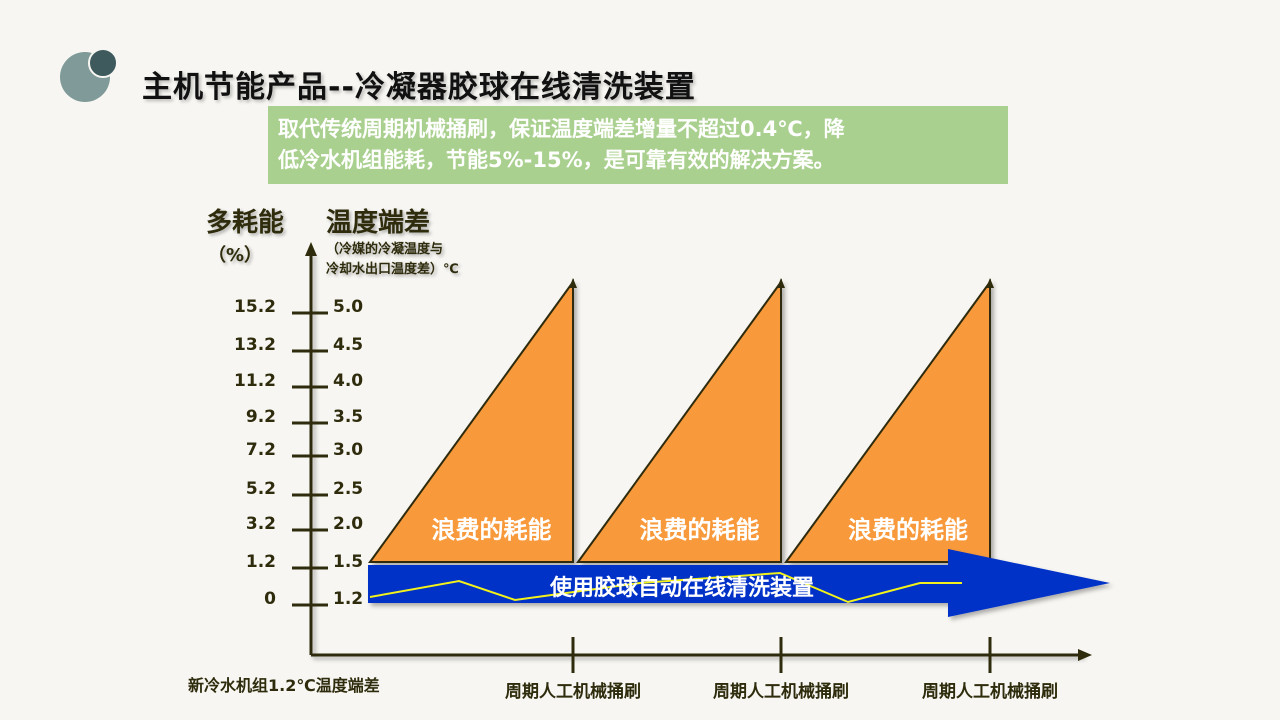 This screenshot has height=720, width=1280. What do you see at coordinates (255, 381) in the screenshot?
I see `percent-tick-label: 11.2` at bounding box center [255, 381].